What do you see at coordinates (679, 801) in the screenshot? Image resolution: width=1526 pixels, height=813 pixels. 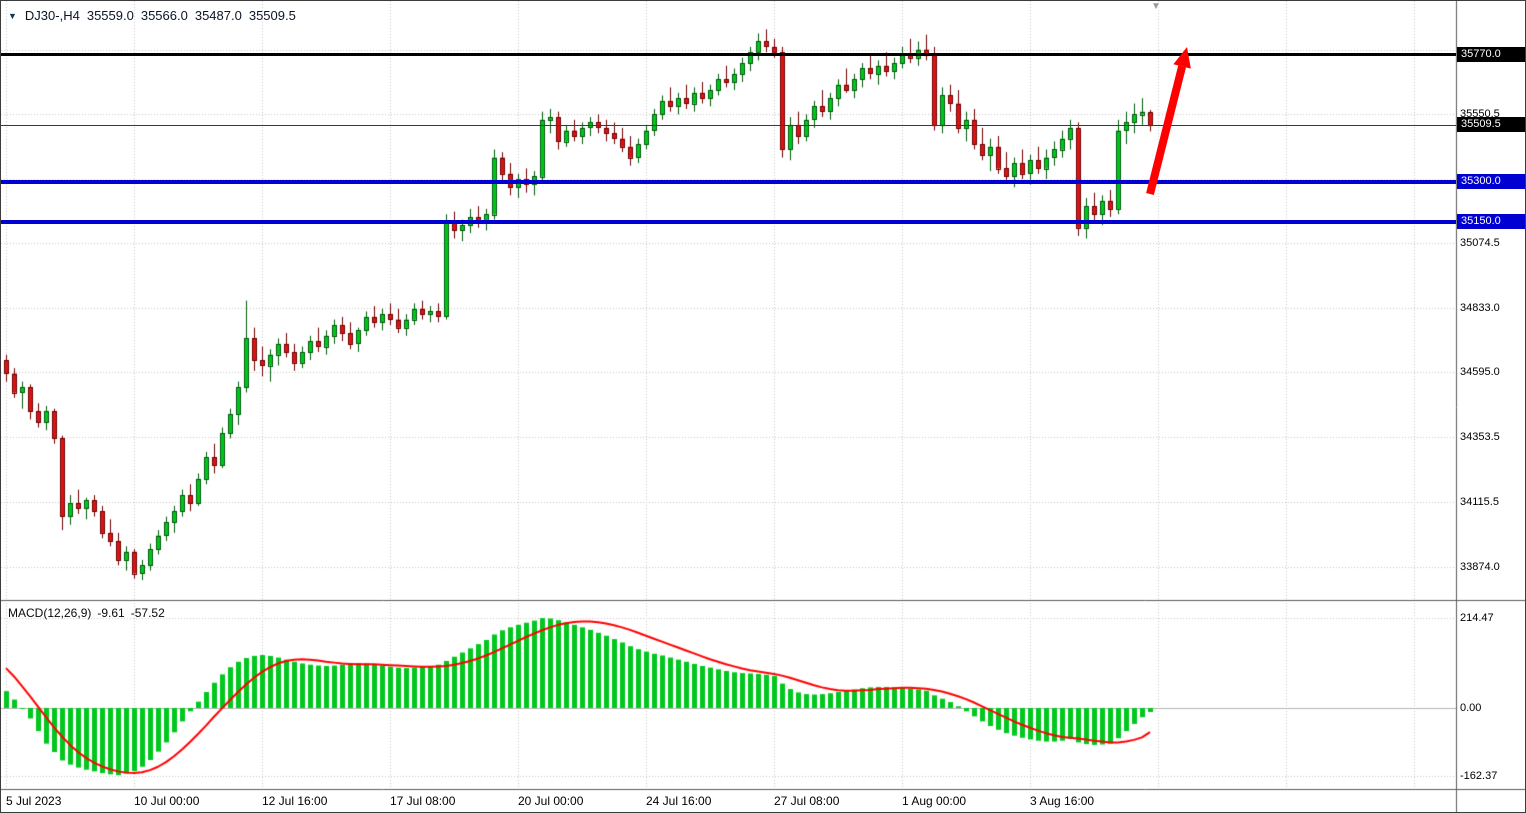 I see `time-axis-label: 24 Jul 16:00` at bounding box center [679, 801].